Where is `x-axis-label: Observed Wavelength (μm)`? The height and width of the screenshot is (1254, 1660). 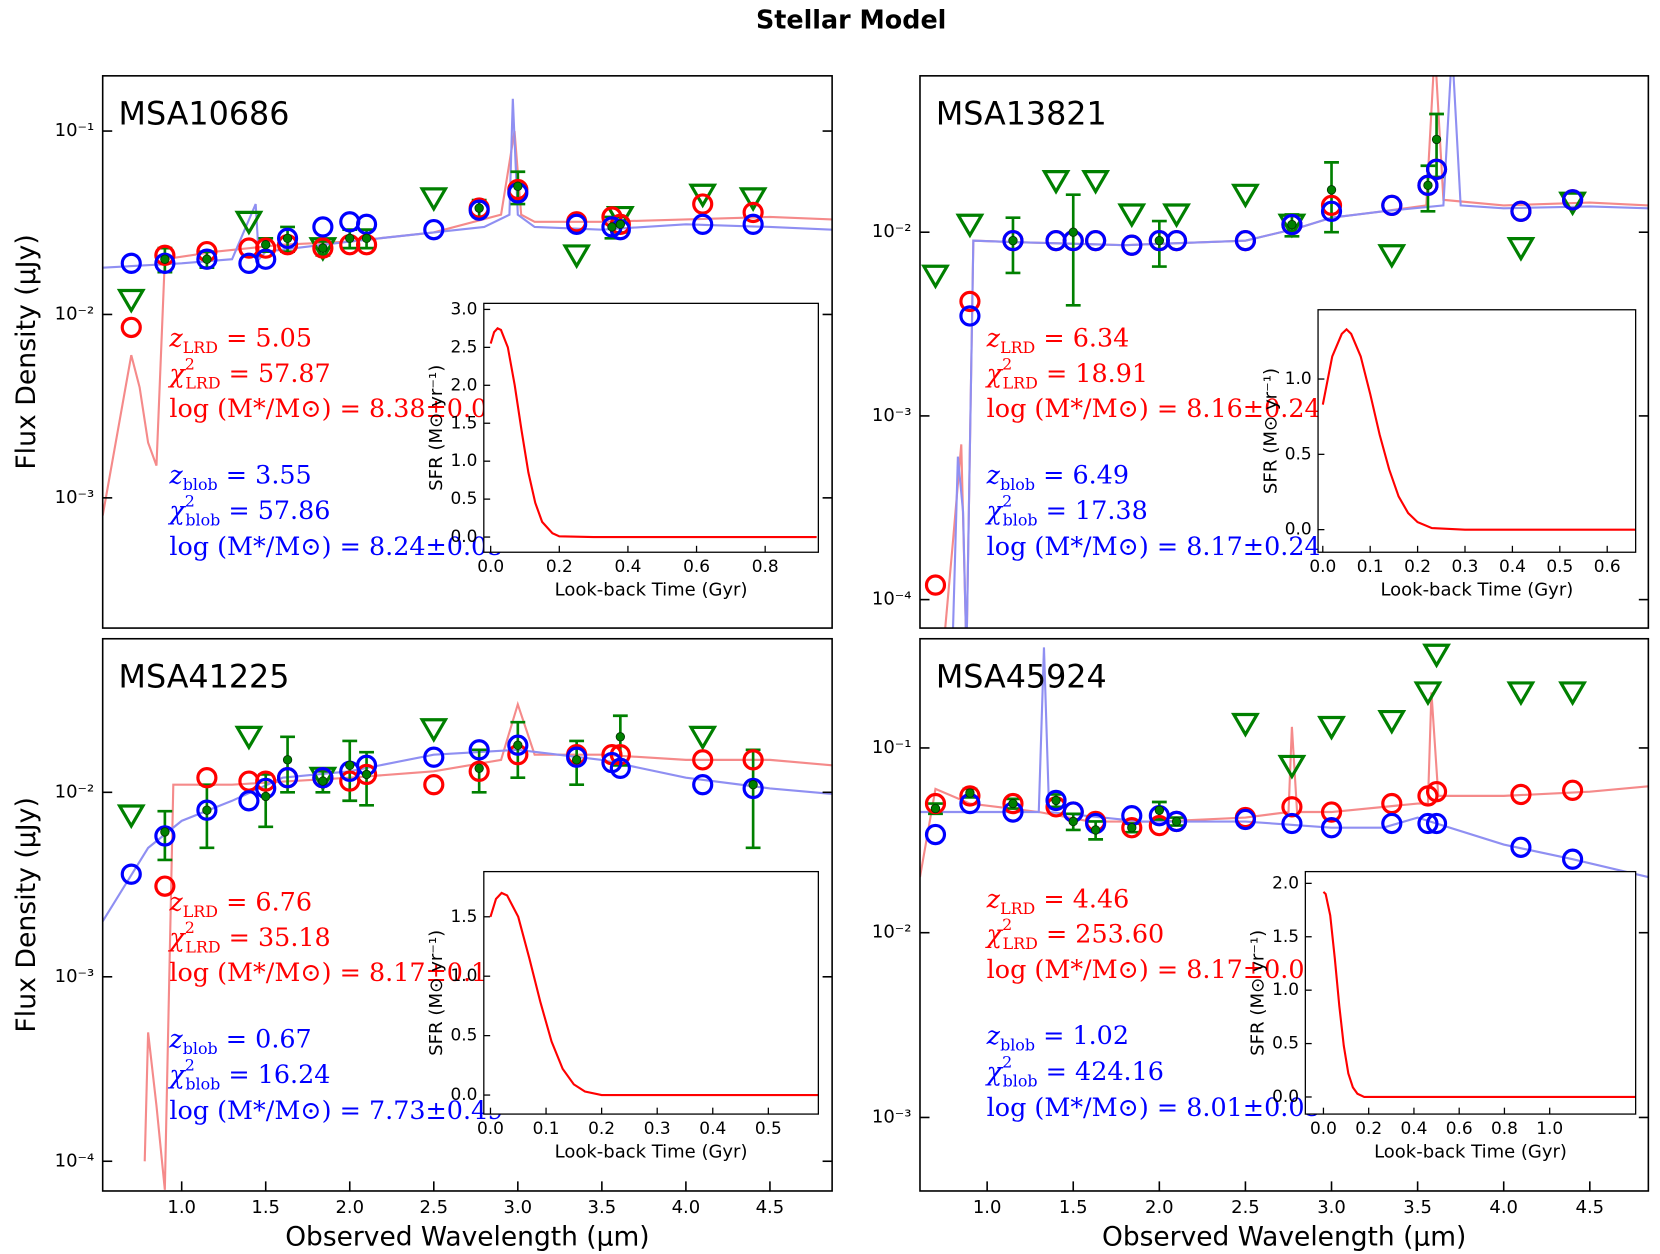 x-axis-label: Observed Wavelength (μm) is located at coordinates (1284, 1236).